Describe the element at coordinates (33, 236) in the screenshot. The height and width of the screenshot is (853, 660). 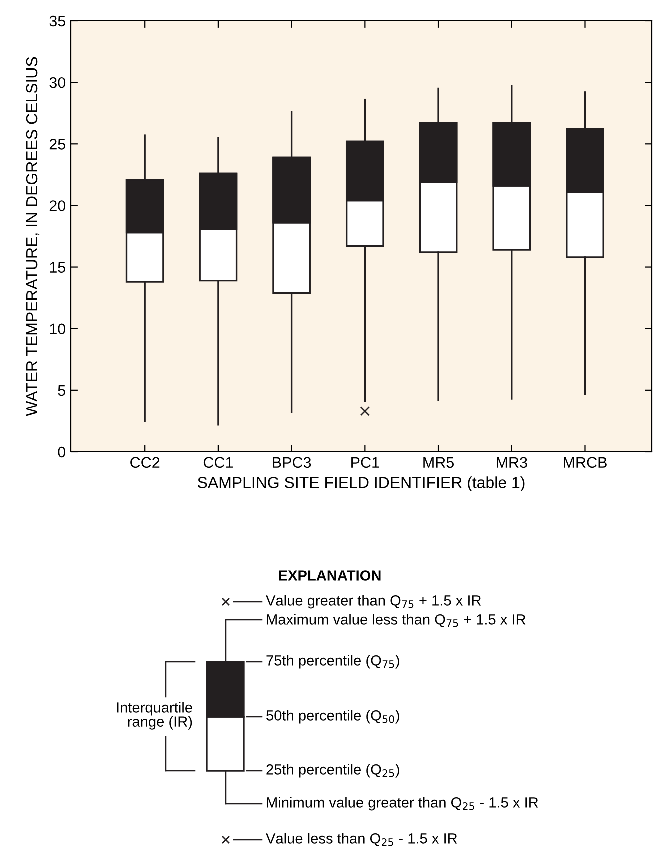
I see `y-axis-title: WATER TEMPERATURE, IN DEGREES CELSIUS` at that location.